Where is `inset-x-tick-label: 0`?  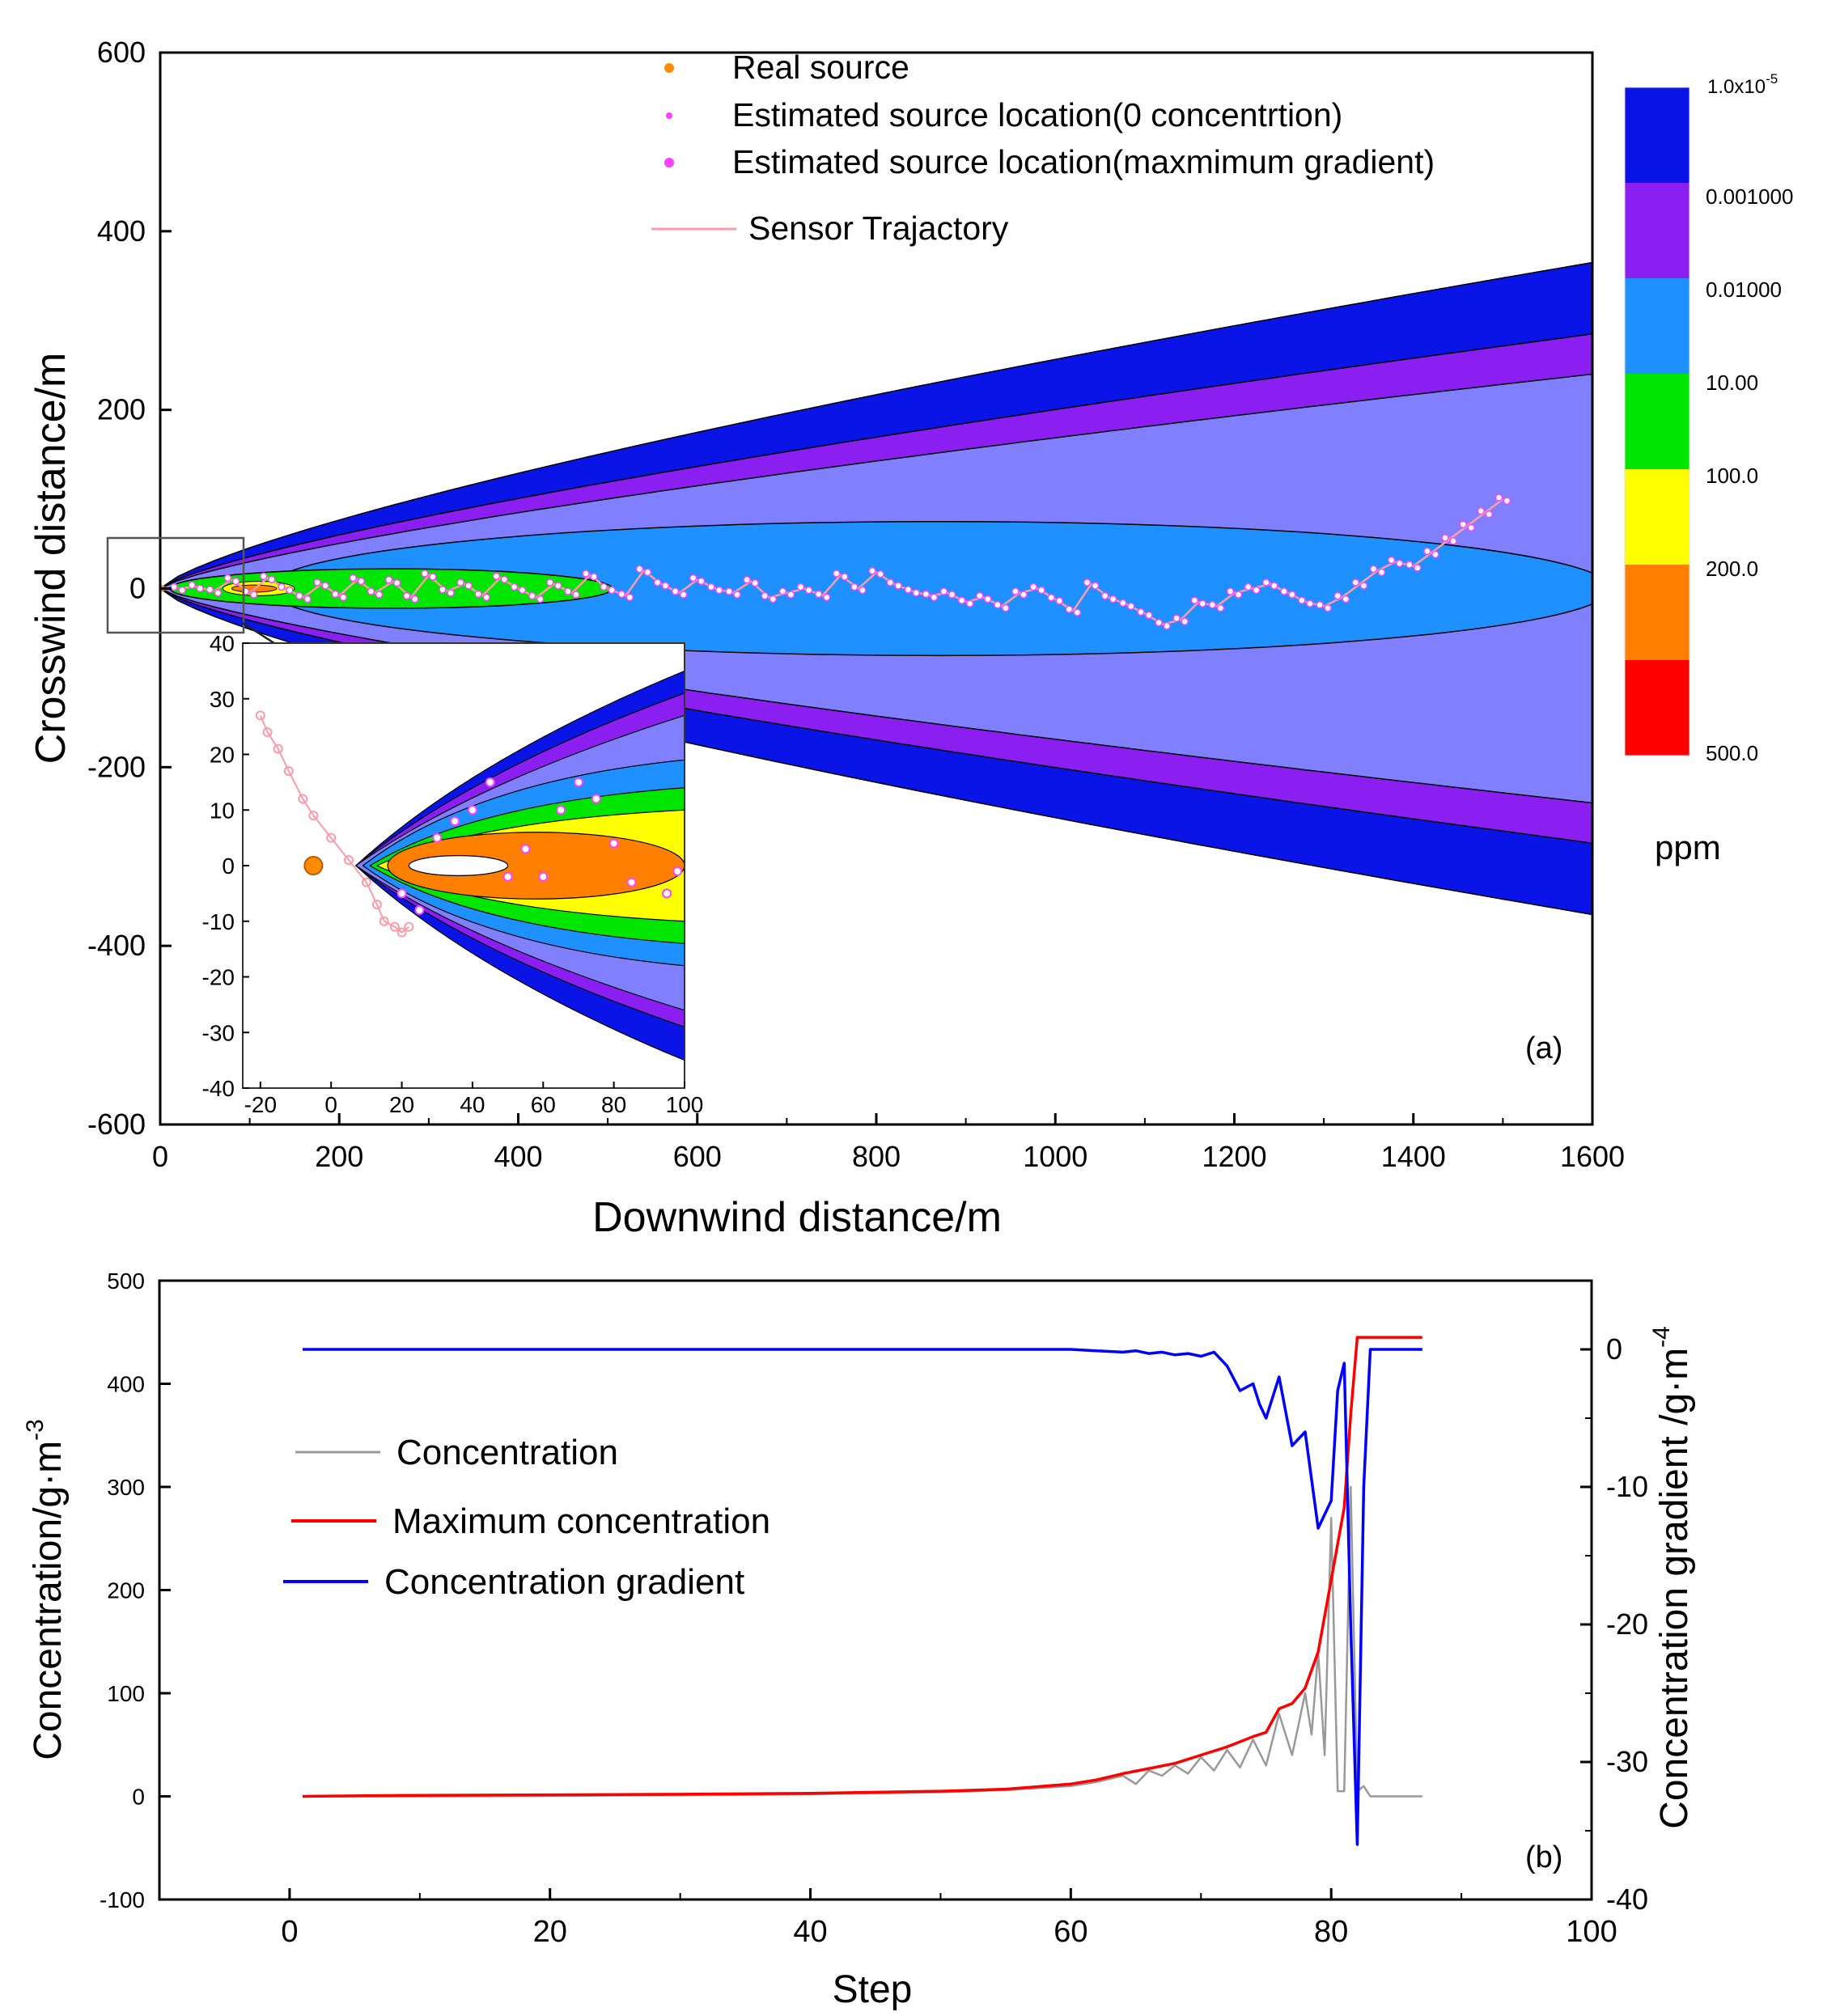
inset-x-tick-label: 0 is located at coordinates (330, 1104).